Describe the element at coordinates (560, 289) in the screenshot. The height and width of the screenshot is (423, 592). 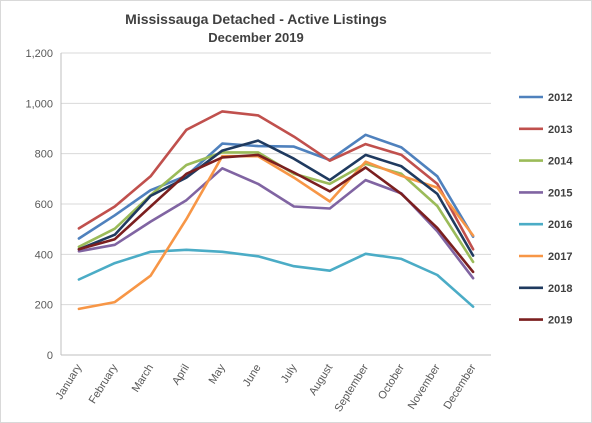
I see `legend-label: 2018` at that location.